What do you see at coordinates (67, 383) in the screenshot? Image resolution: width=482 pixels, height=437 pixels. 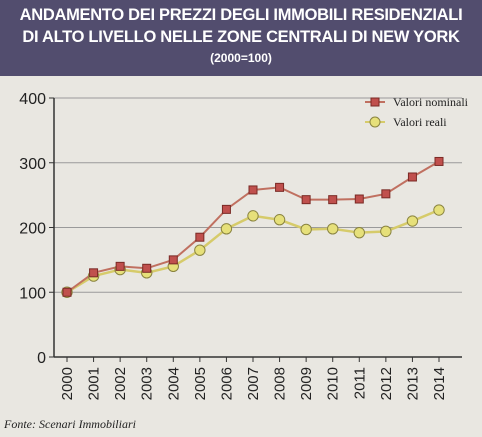 I see `x-tick-label: 2000` at bounding box center [67, 383].